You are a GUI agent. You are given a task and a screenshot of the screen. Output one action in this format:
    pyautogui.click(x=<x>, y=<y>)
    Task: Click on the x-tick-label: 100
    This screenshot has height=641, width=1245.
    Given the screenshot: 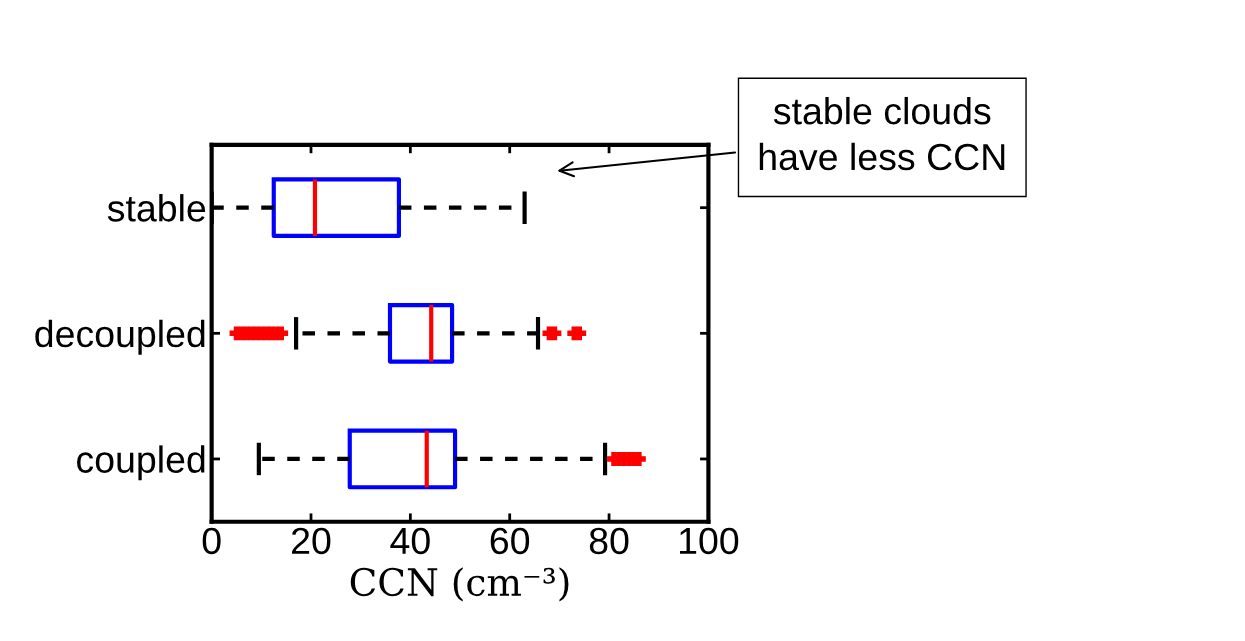 What is the action you would take?
    pyautogui.click(x=709, y=541)
    